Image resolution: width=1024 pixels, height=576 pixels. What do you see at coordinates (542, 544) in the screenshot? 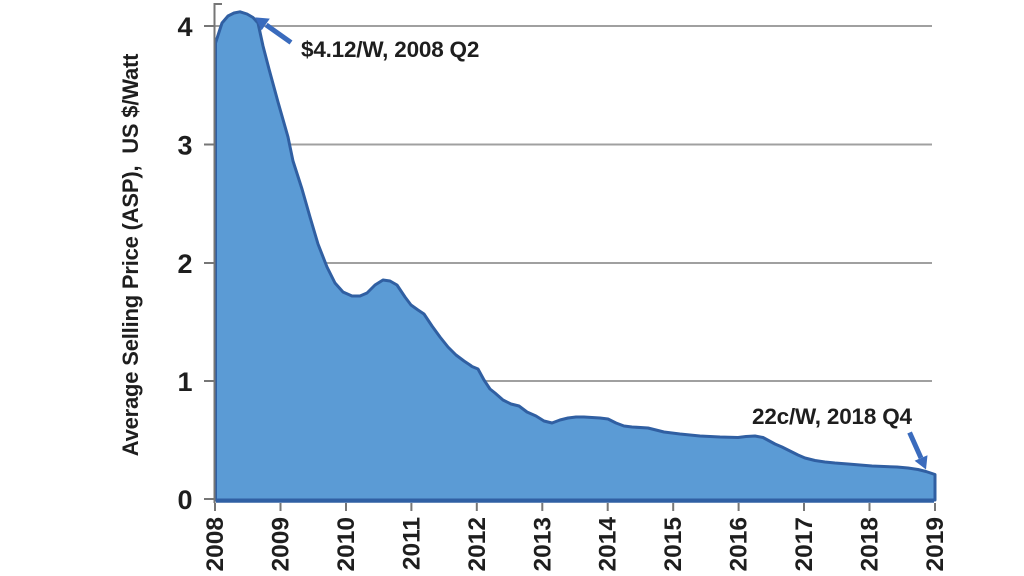
I see `svg-text: 2013` at bounding box center [542, 544].